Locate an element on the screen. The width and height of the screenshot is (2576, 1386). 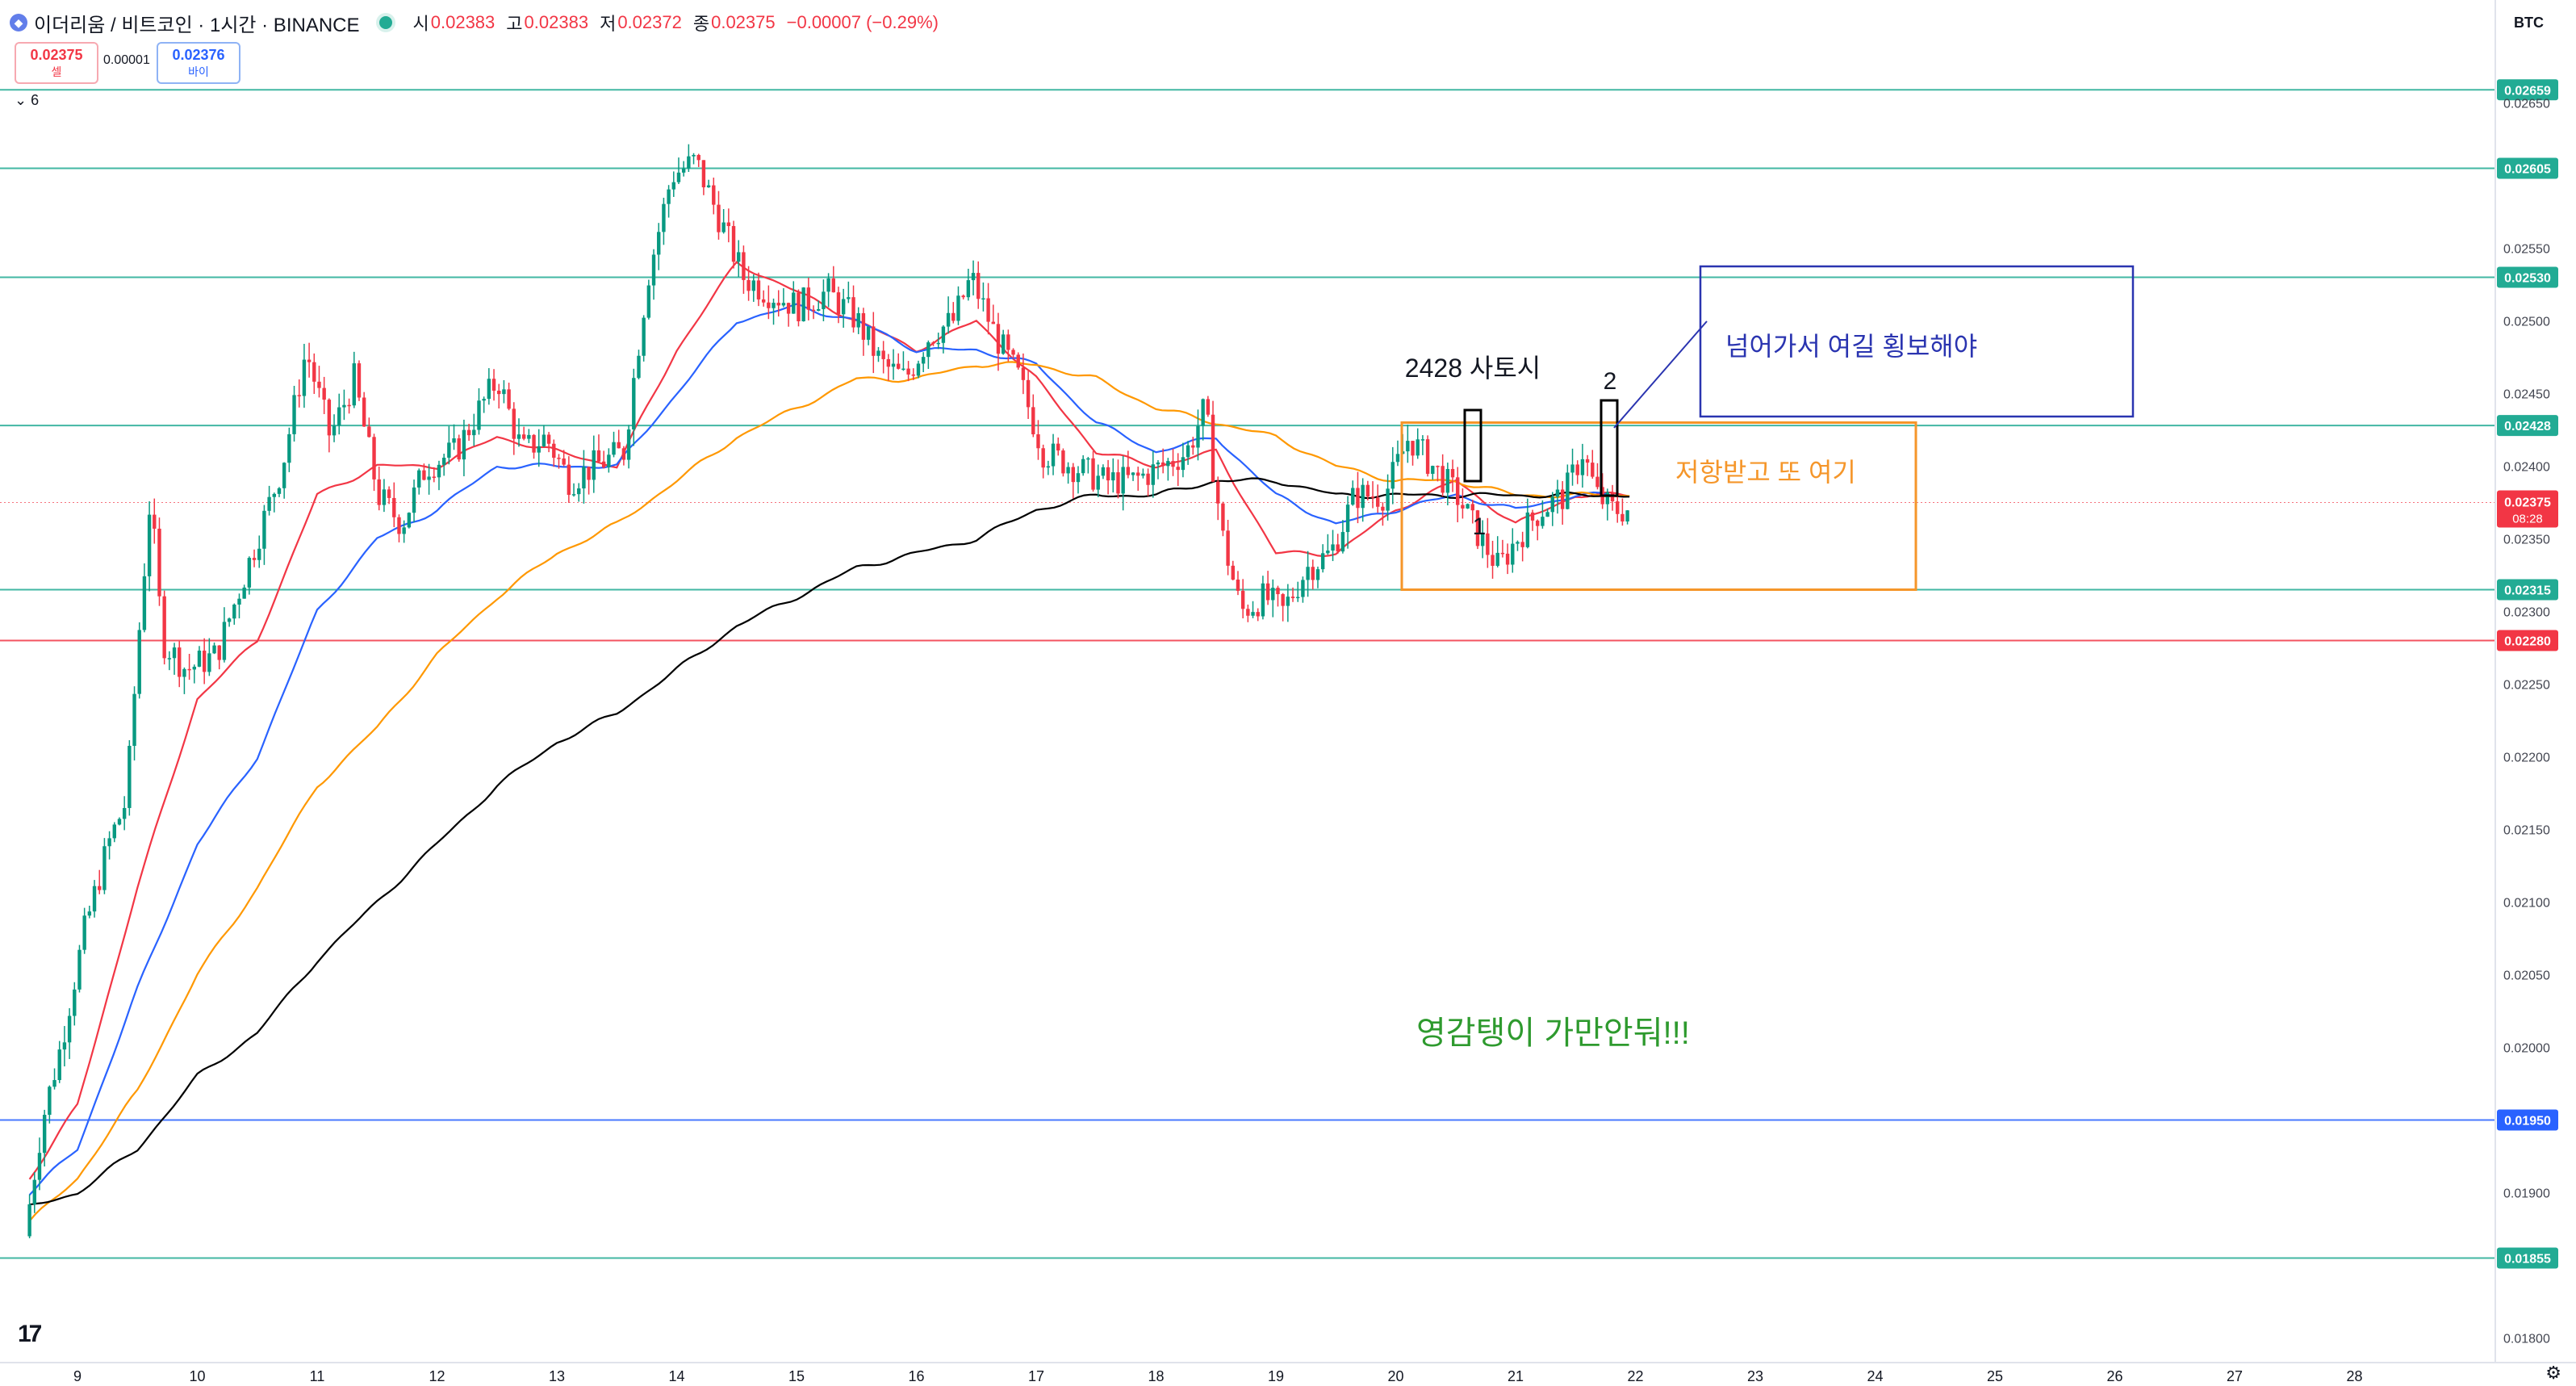
time-tick-label: 12 is located at coordinates (437, 1376).